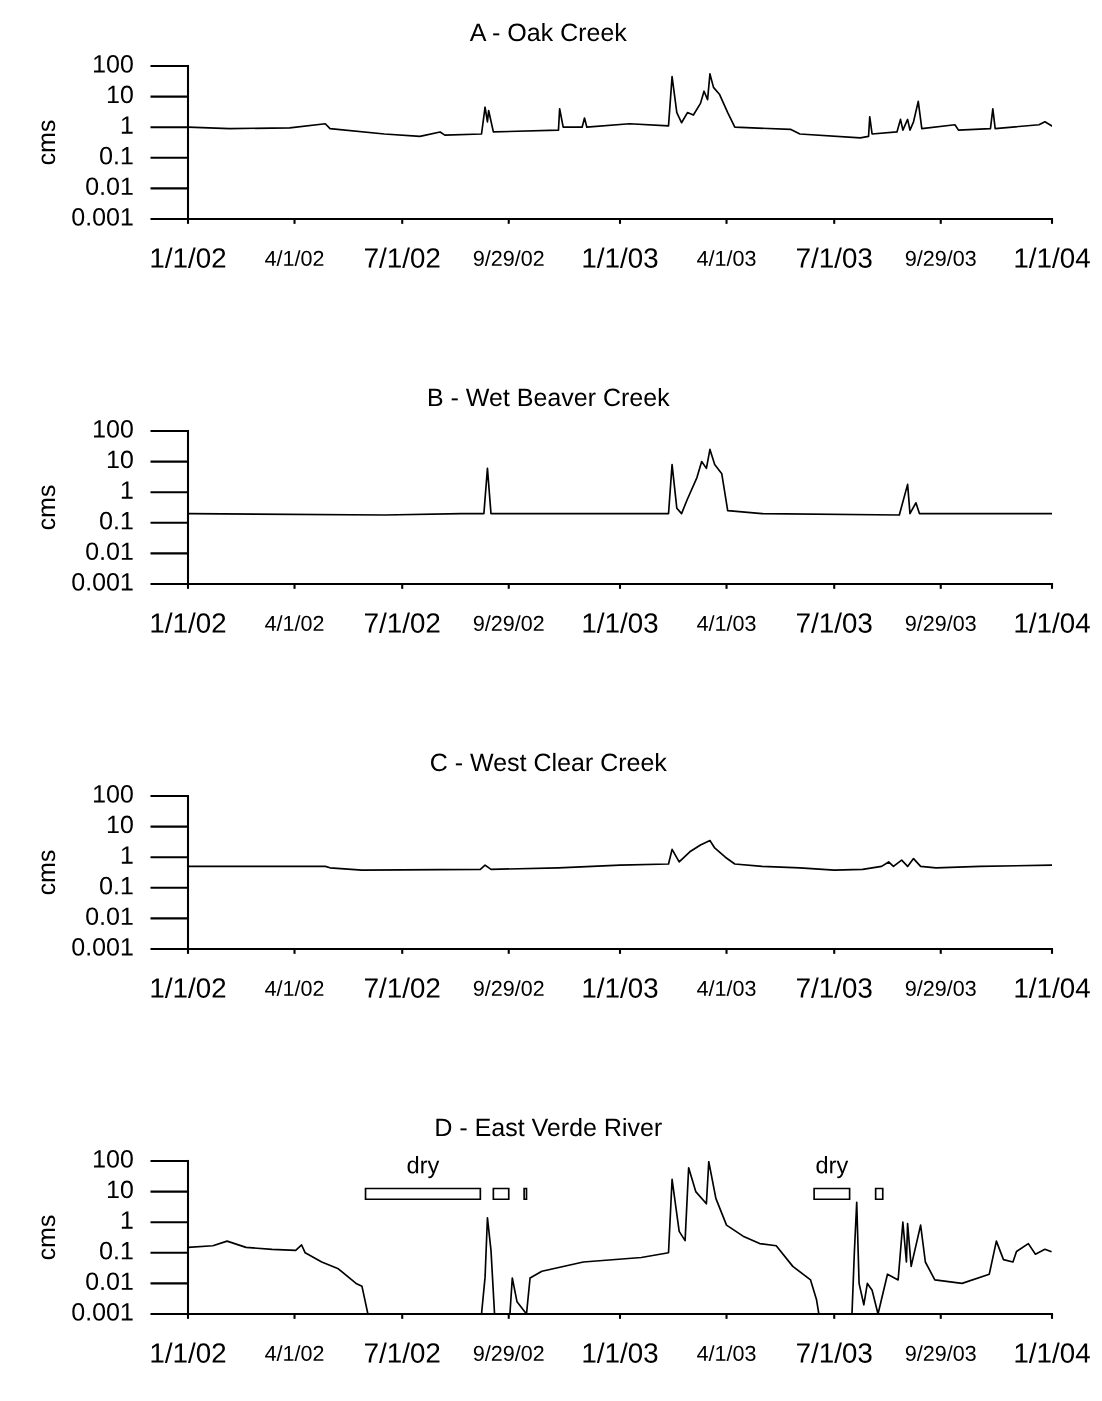 This screenshot has width=1102, height=1401. Describe the element at coordinates (549, 397) in the screenshot. I see `chart-title: B - Wet Beaver Creek` at that location.